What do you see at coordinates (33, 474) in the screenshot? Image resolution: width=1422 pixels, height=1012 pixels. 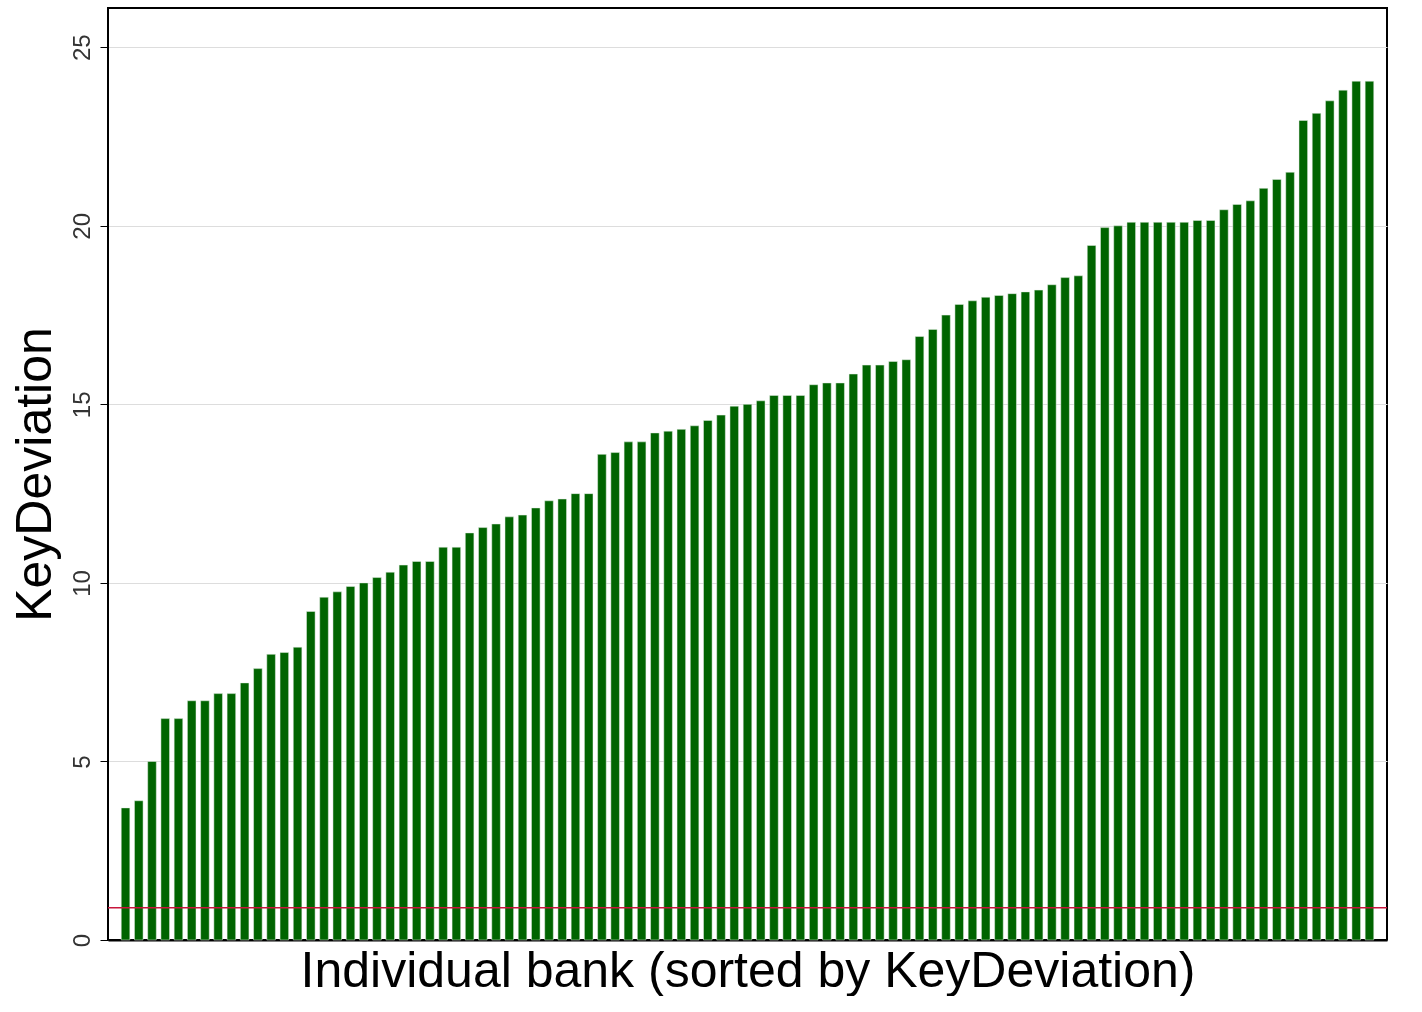 I see `y-axis-title: KeyDeviation` at bounding box center [33, 474].